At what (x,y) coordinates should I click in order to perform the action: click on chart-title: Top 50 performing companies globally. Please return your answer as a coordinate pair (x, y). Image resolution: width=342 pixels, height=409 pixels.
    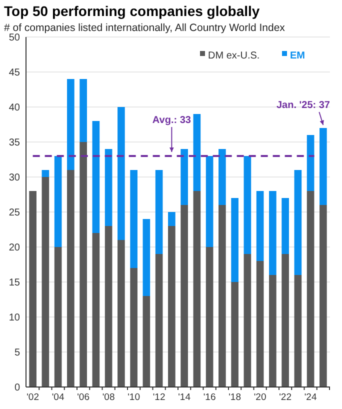
    Looking at the image, I should click on (132, 11).